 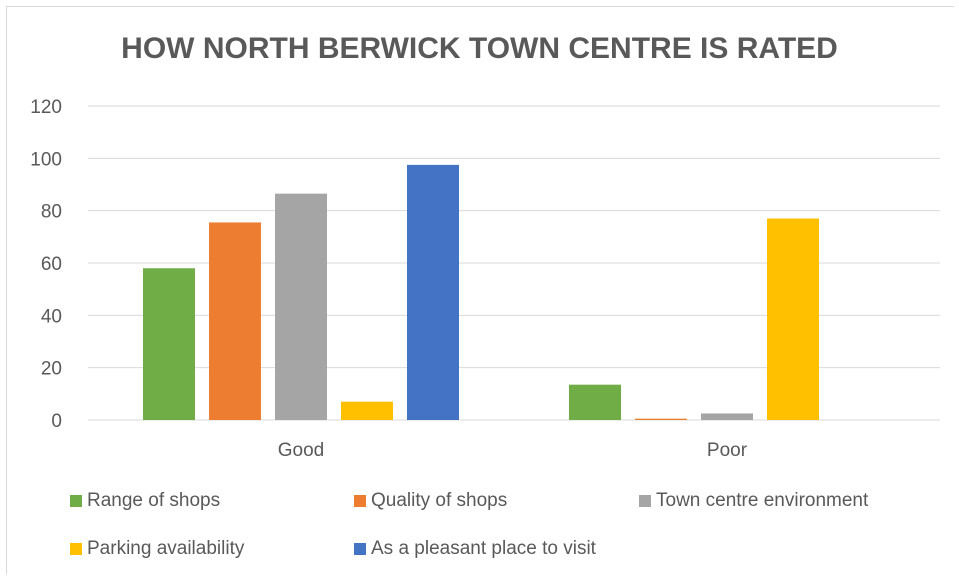 I want to click on y-tick-label: 40, so click(x=51, y=316).